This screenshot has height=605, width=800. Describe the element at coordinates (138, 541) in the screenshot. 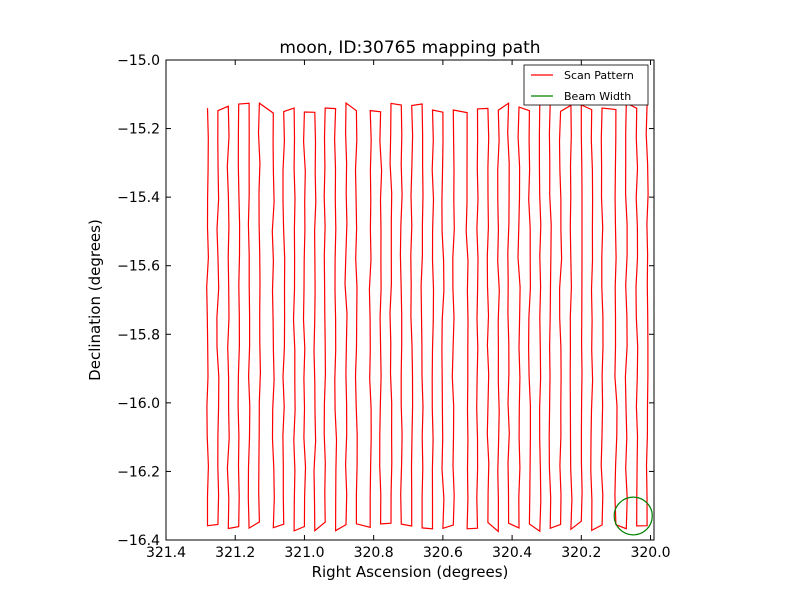

I see `y-tick-label: −16.4` at that location.